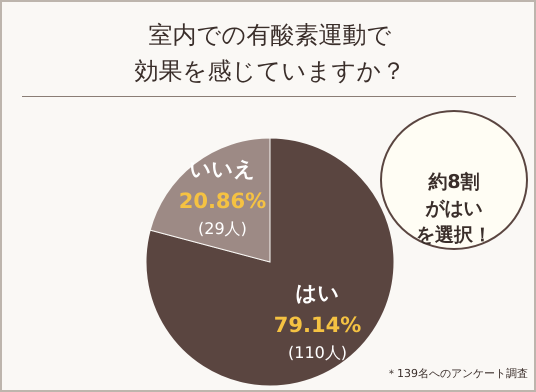  I want to click on slice-label: いいえ, so click(222, 169).